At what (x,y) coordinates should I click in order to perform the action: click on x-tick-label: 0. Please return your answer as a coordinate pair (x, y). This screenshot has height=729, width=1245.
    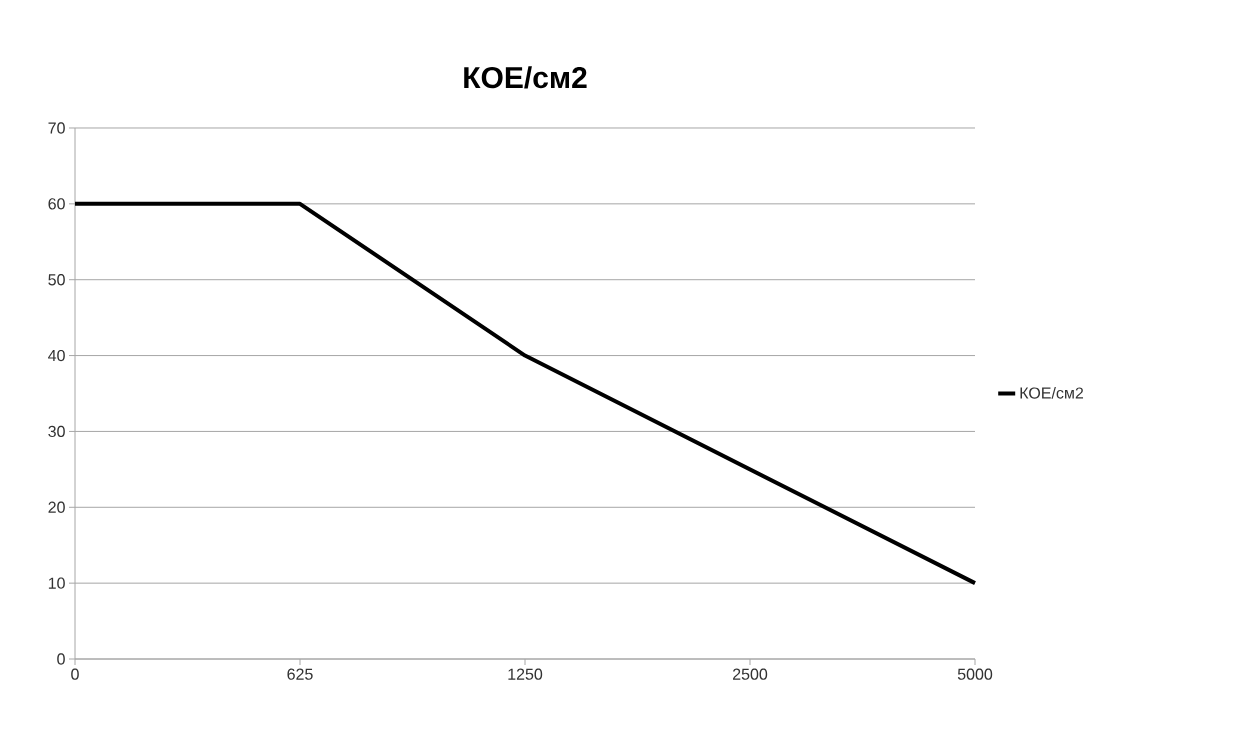
    Looking at the image, I should click on (75, 674).